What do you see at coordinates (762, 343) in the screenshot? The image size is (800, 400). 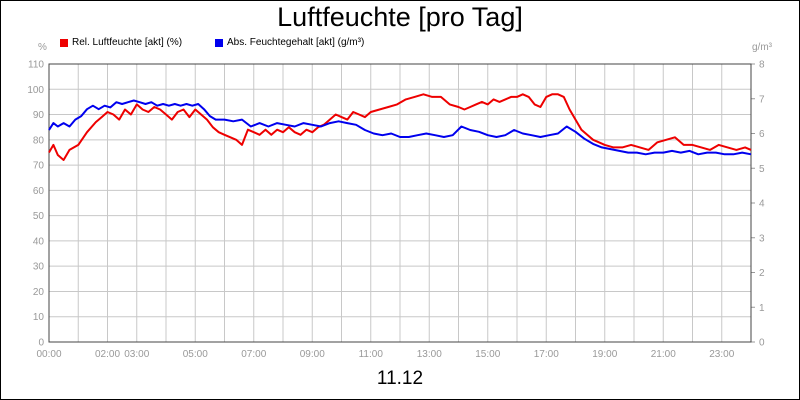 I see `y-right-tick-label: 0` at bounding box center [762, 343].